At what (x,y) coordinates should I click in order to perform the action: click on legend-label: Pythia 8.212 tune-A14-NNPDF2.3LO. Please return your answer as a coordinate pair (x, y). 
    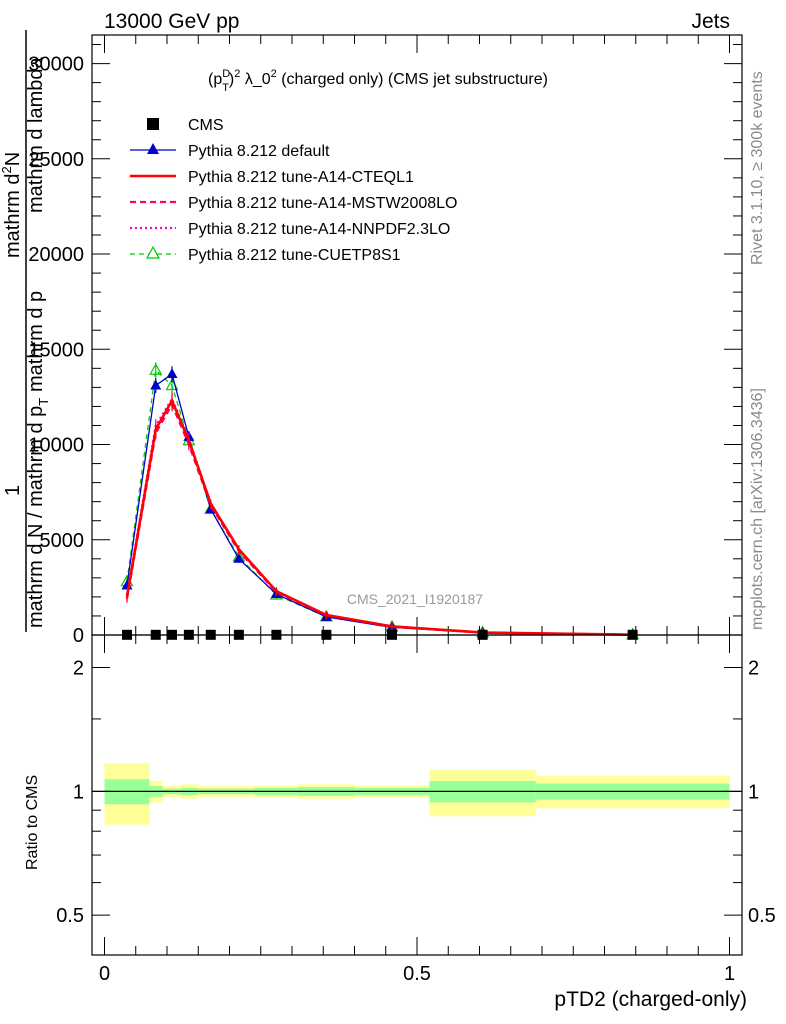
    Looking at the image, I should click on (319, 229).